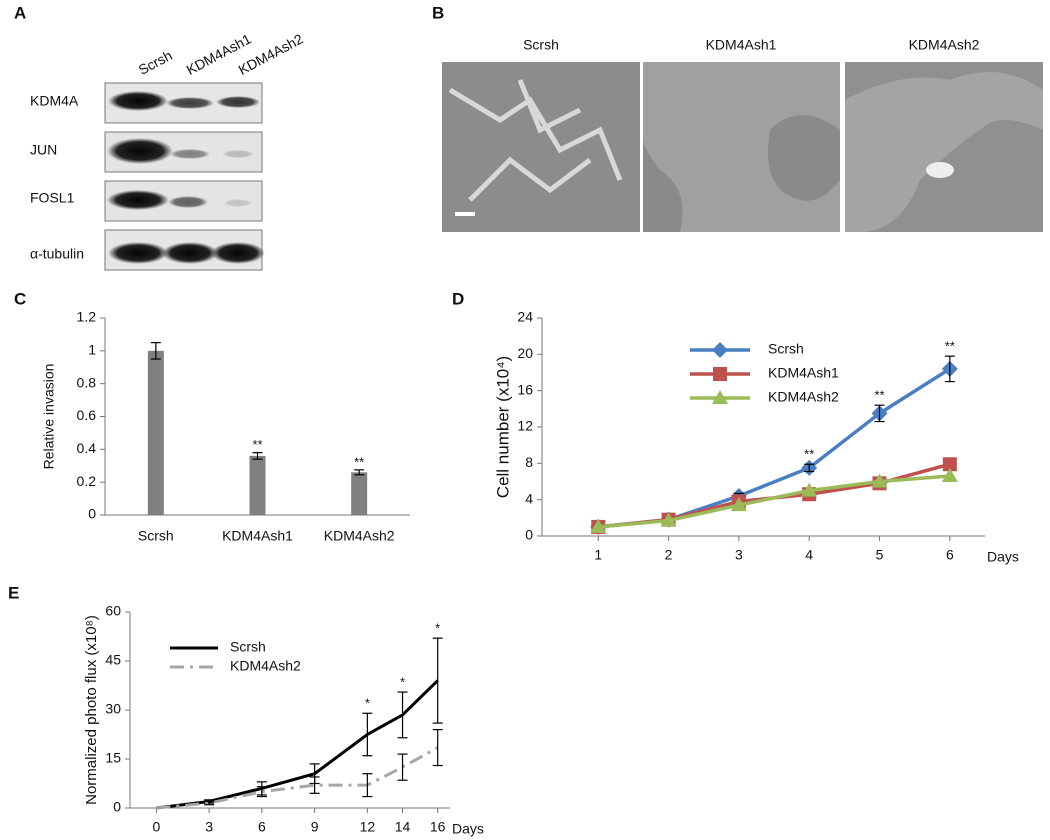  What do you see at coordinates (465, 214) in the screenshot?
I see `scale-bar` at bounding box center [465, 214].